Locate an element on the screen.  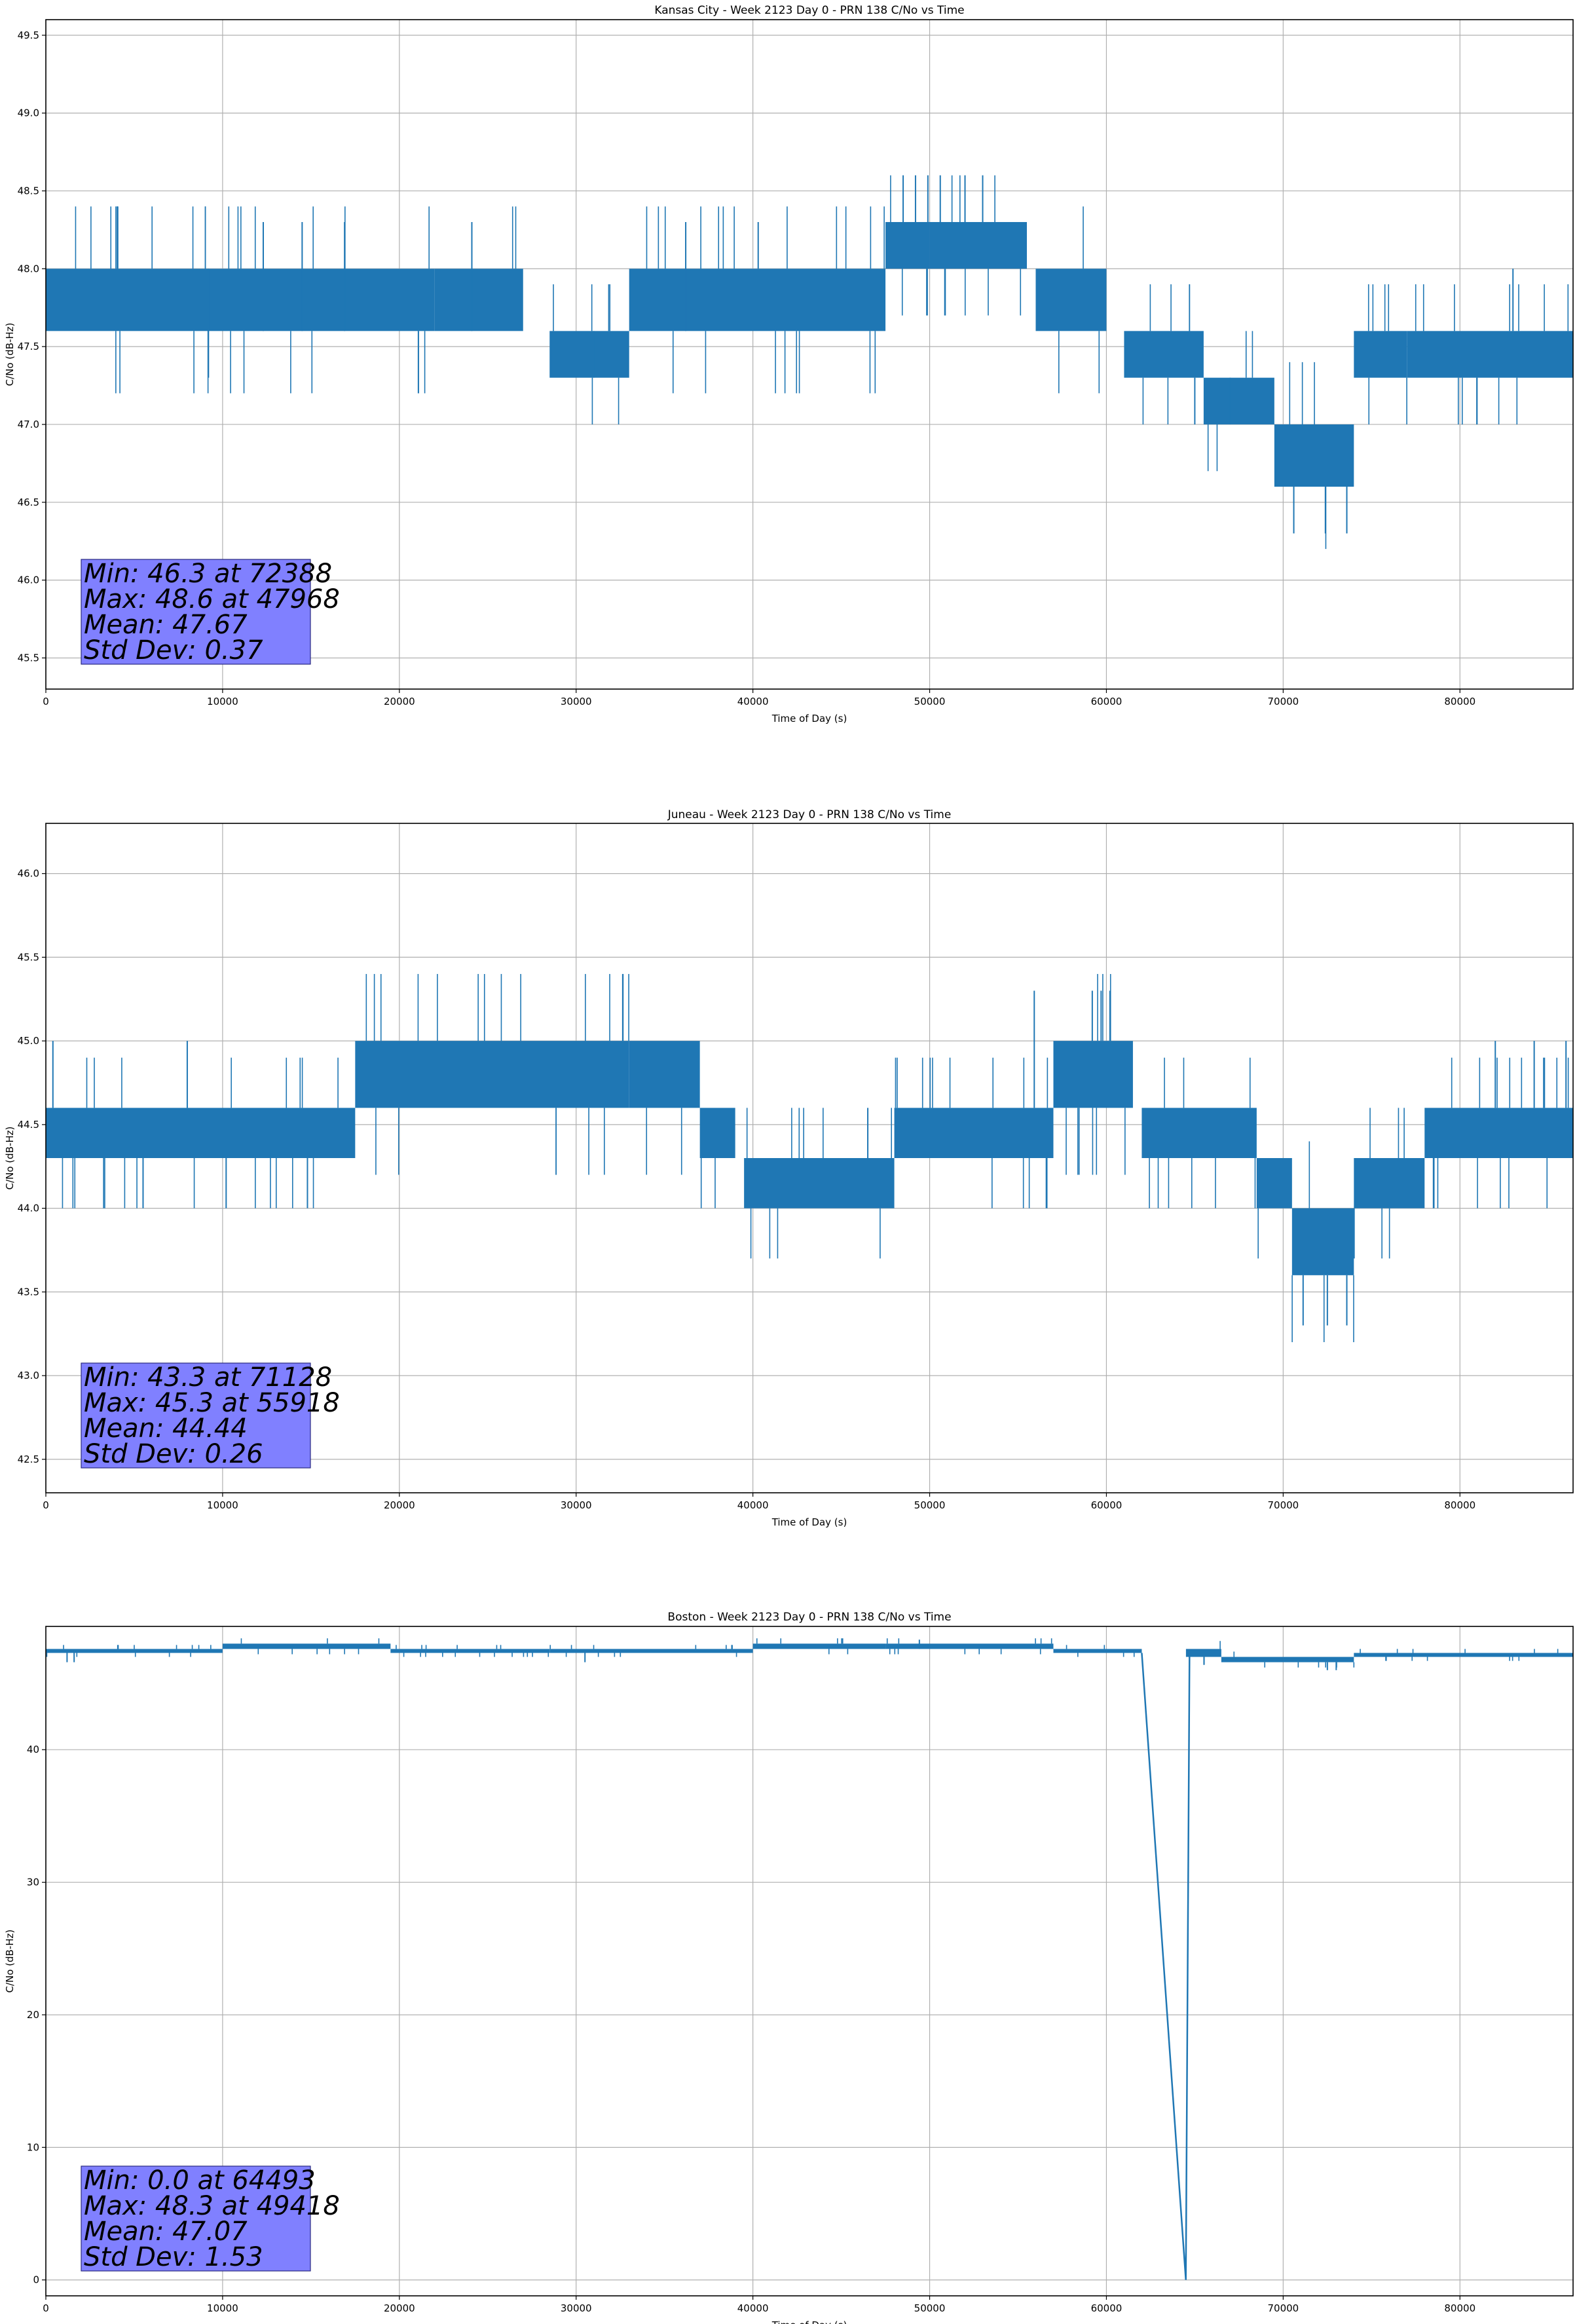
stats-line: Min: 43.3 at 71128 is located at coordinates (208, 1377).